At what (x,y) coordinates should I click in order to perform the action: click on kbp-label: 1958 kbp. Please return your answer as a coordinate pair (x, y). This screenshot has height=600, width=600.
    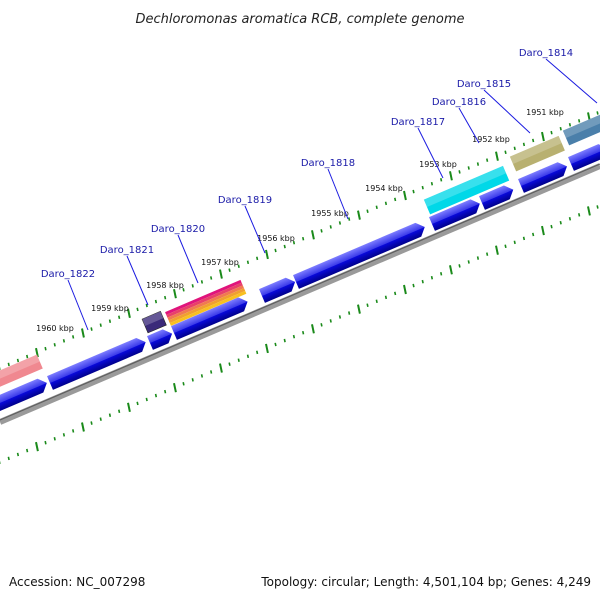
    Looking at the image, I should click on (165, 285).